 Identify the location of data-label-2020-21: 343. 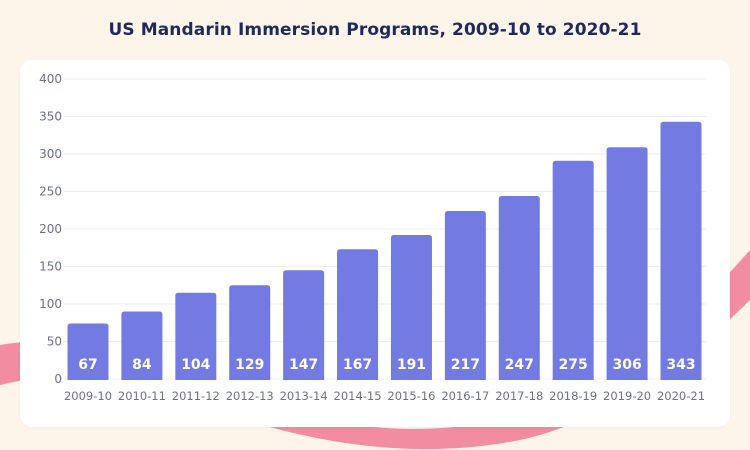
(680, 365).